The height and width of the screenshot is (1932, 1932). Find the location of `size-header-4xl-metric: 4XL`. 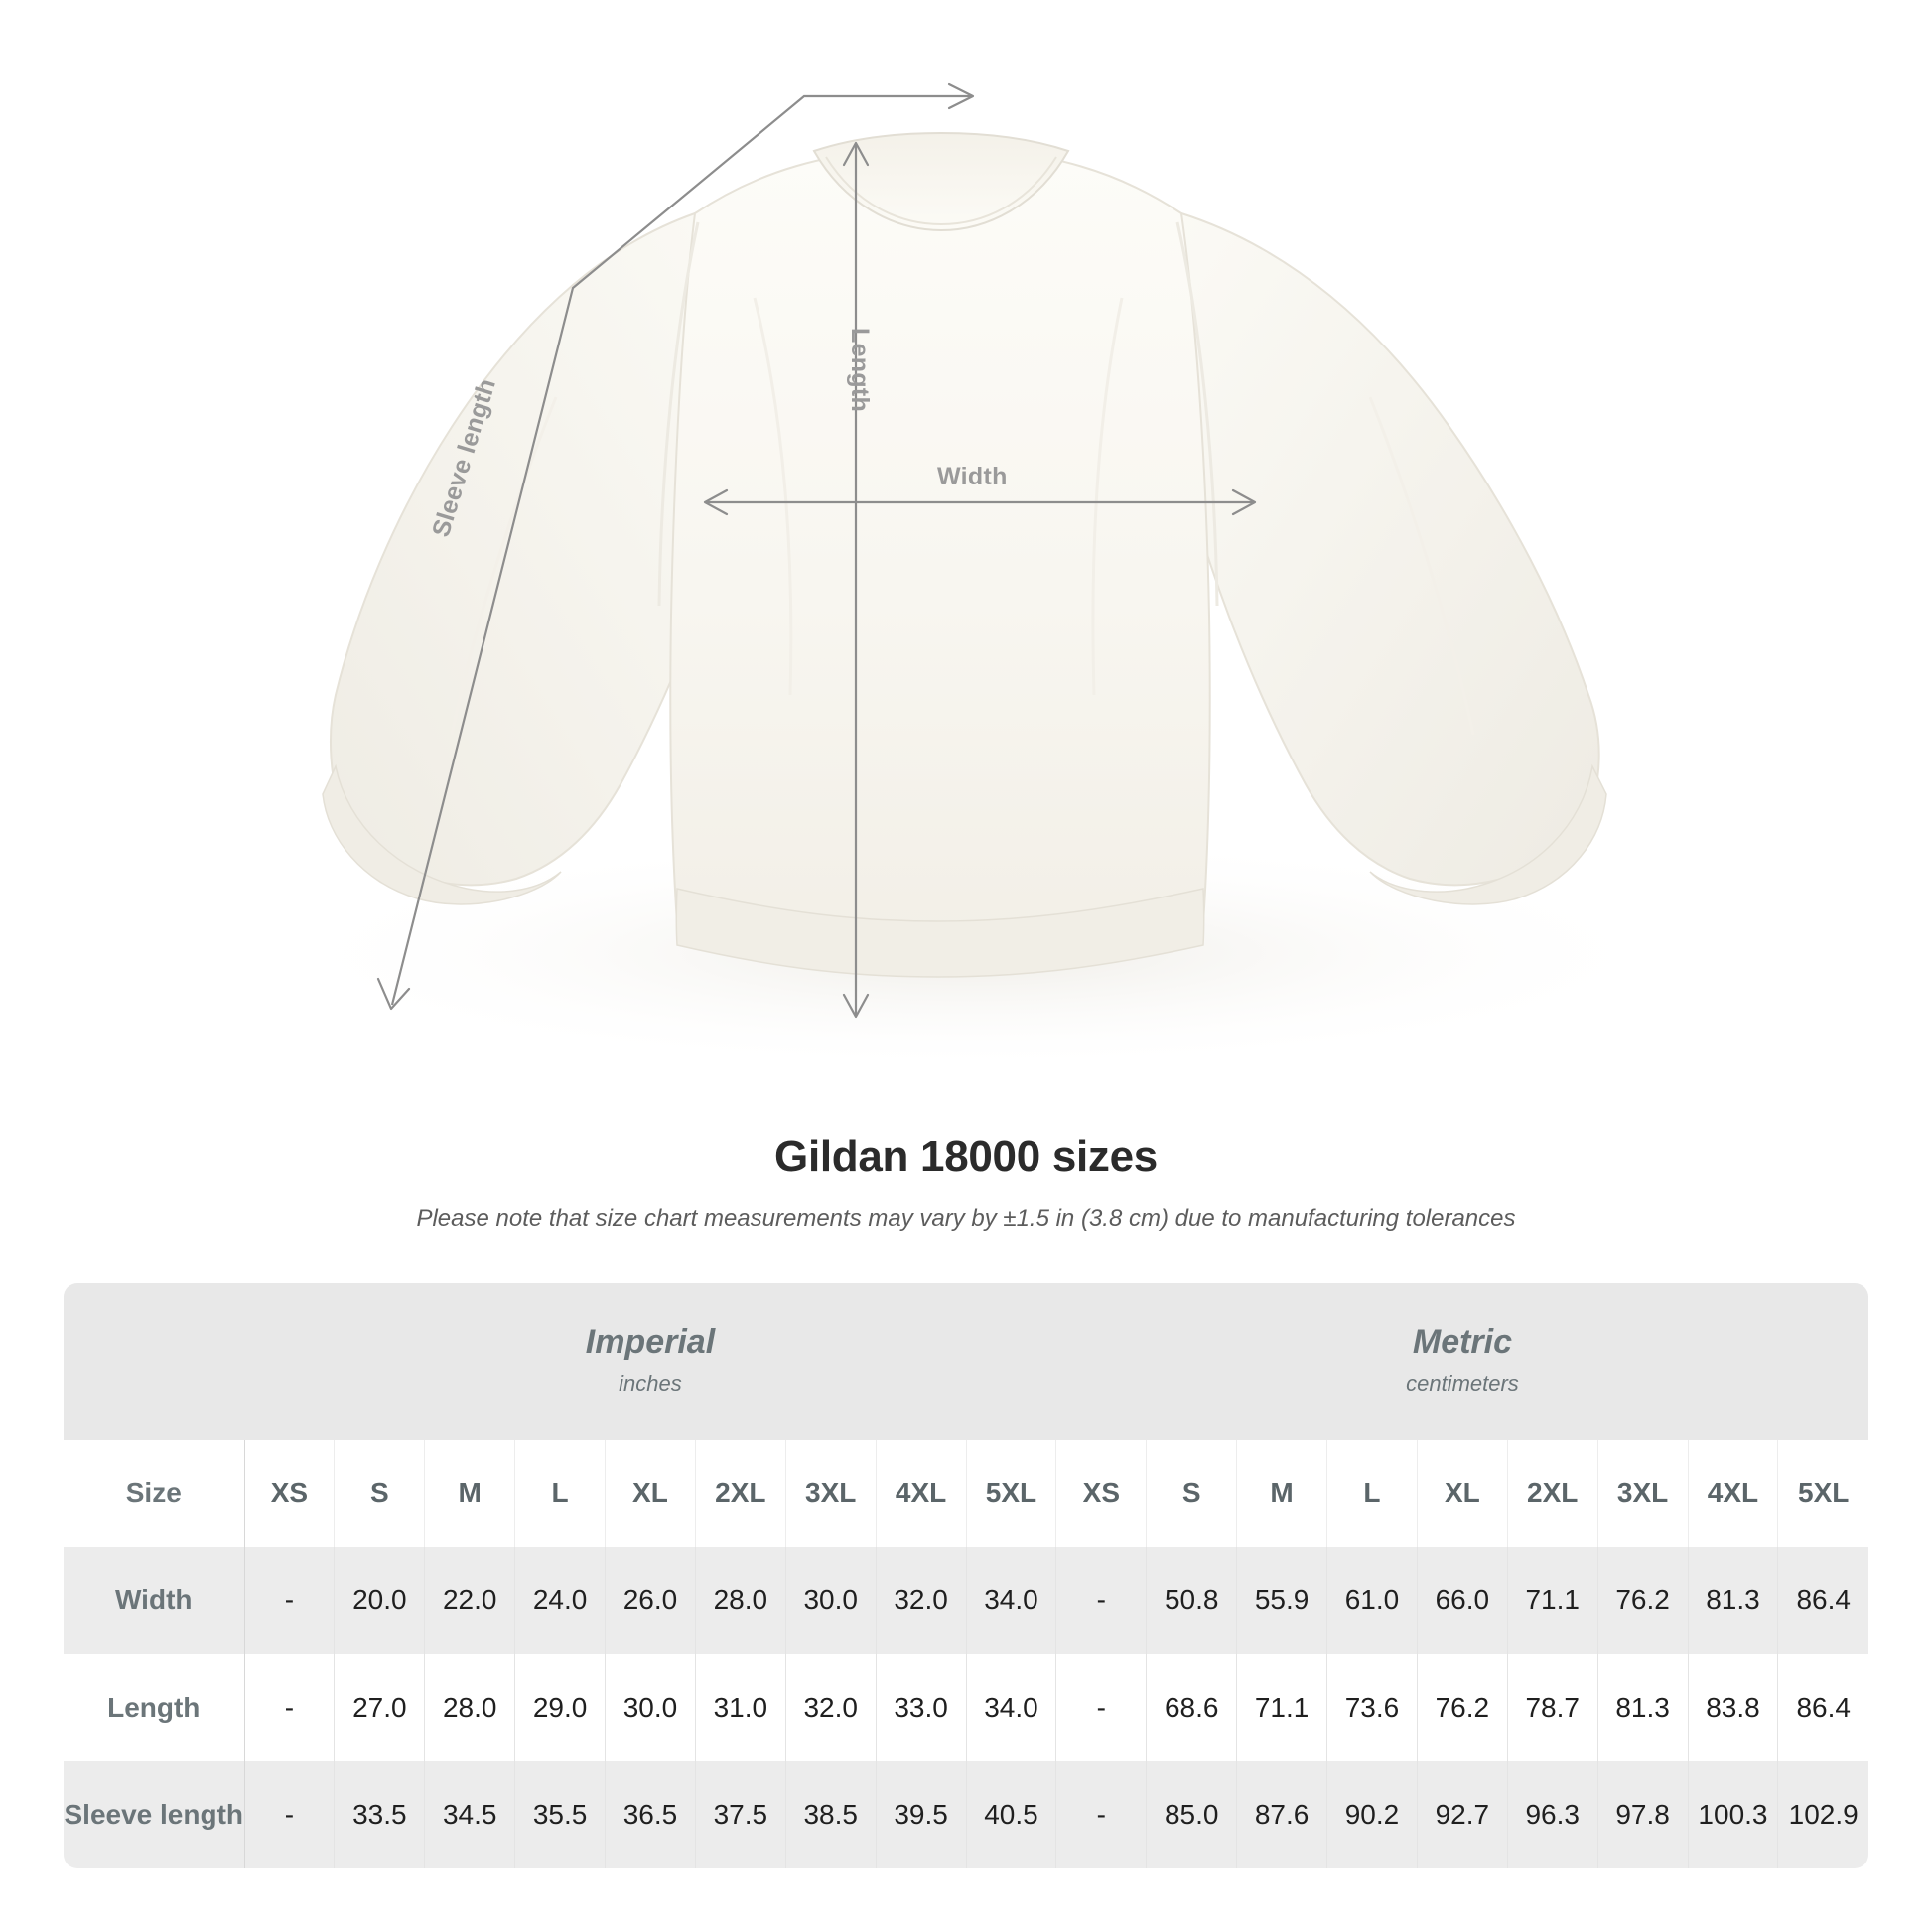

size-header-4xl-metric: 4XL is located at coordinates (1733, 1494).